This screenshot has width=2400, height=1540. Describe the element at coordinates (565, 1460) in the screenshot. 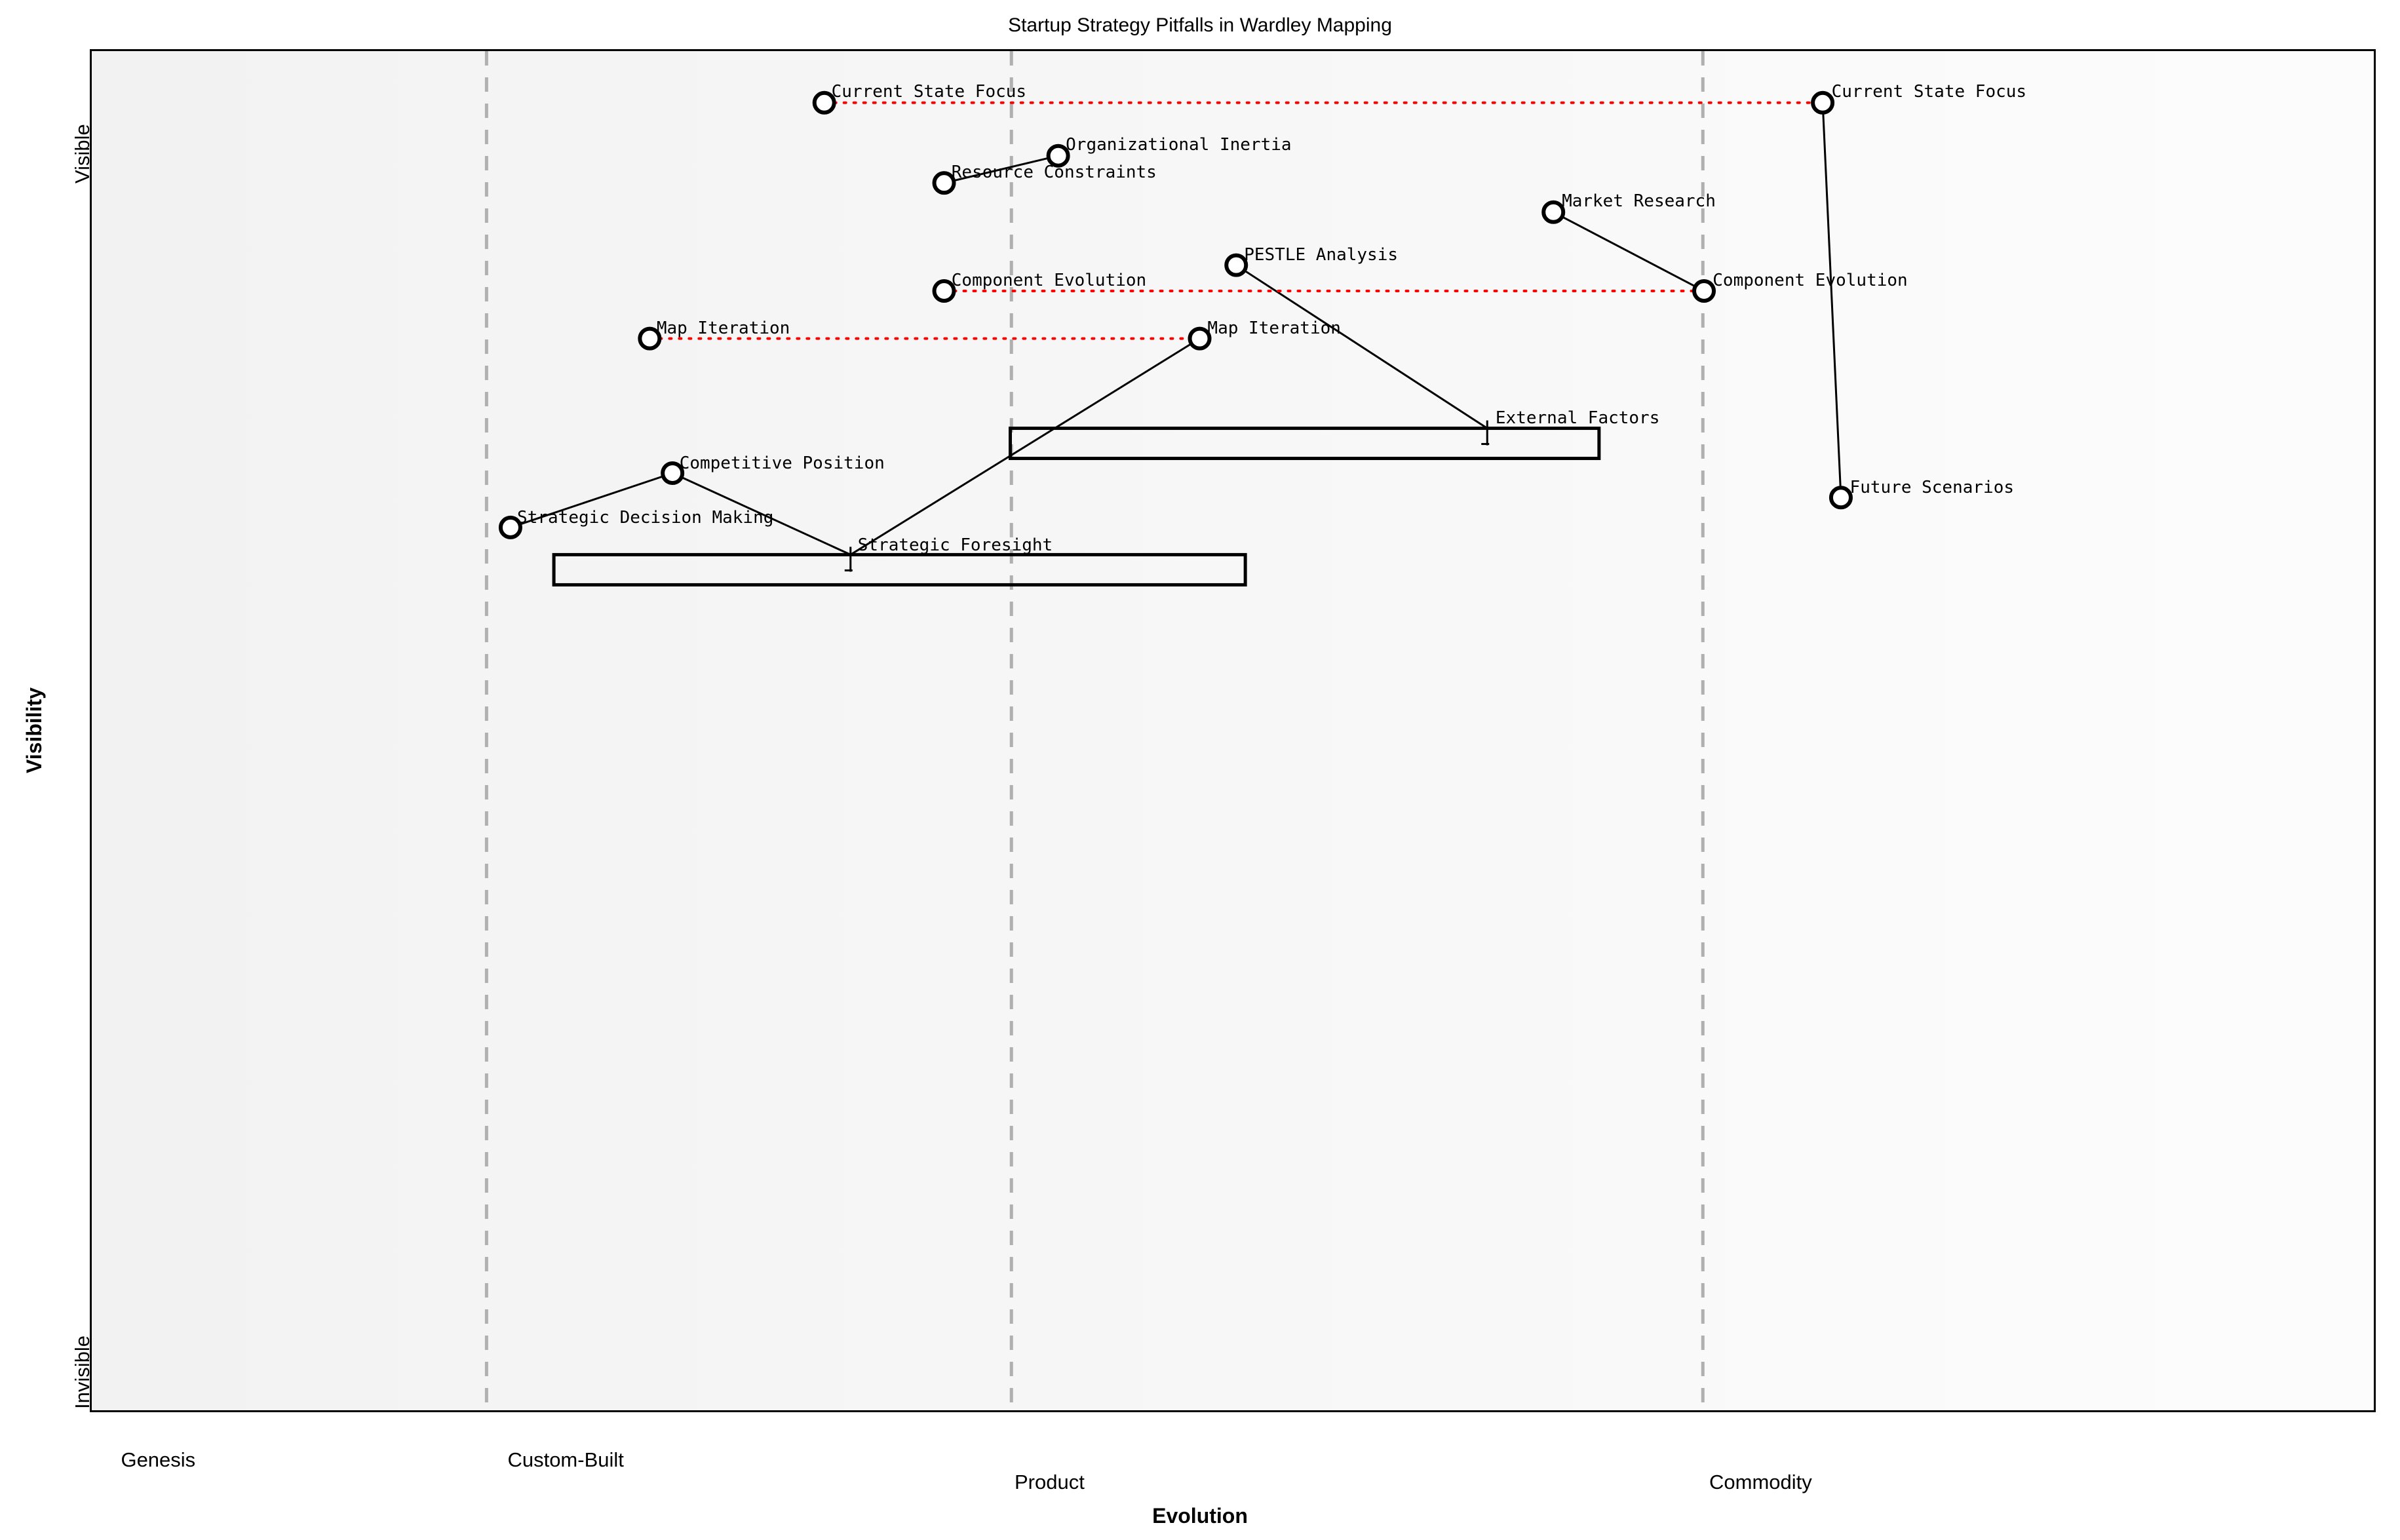

I see `x-tick-custom-built-label: Custom-Built` at that location.